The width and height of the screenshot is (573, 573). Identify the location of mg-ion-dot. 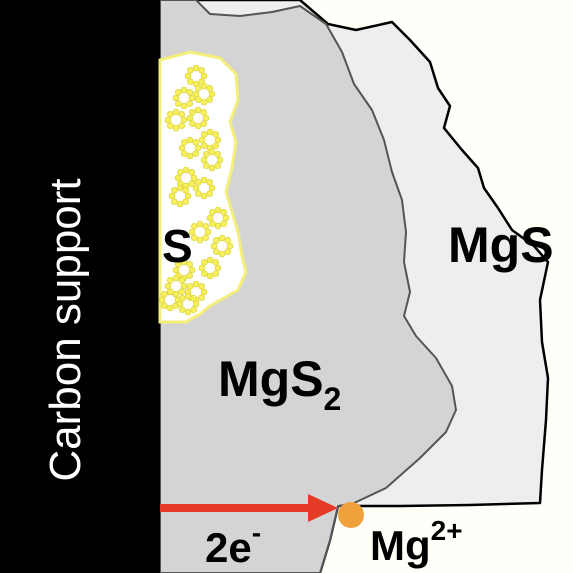
(351, 515).